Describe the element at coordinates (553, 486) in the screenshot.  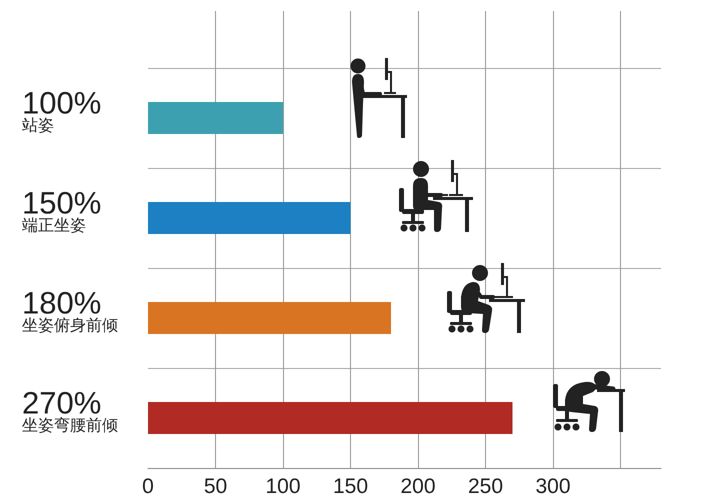
I see `x-tick-label: 300` at that location.